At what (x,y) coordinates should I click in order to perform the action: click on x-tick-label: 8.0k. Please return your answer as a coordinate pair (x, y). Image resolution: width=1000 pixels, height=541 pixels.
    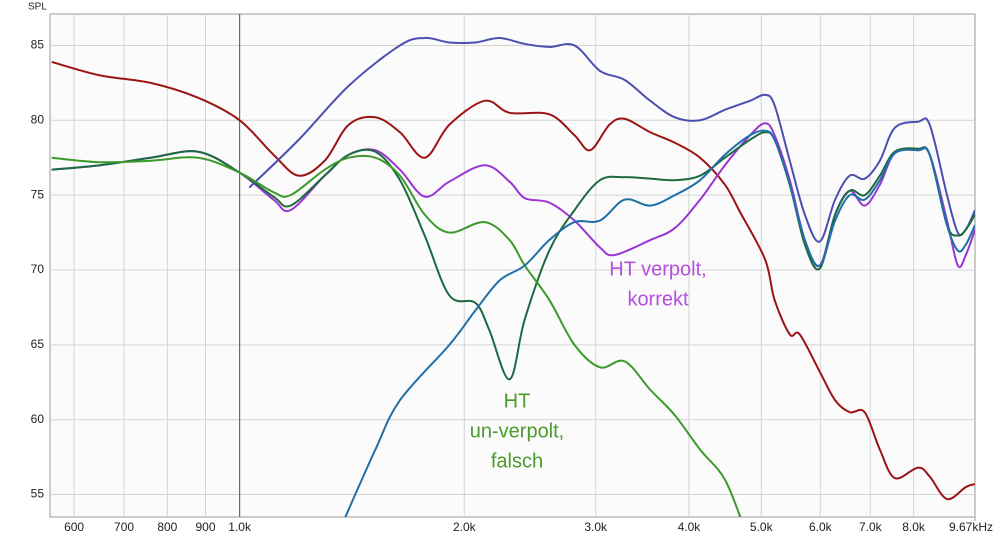
    Looking at the image, I should click on (914, 527).